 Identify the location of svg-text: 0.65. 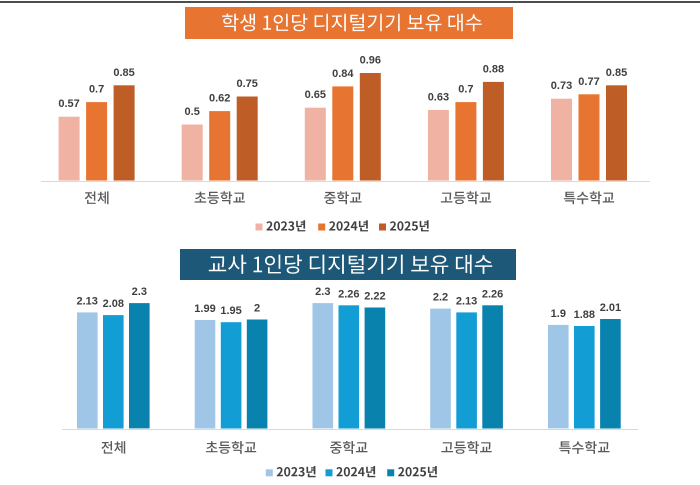
(315, 95).